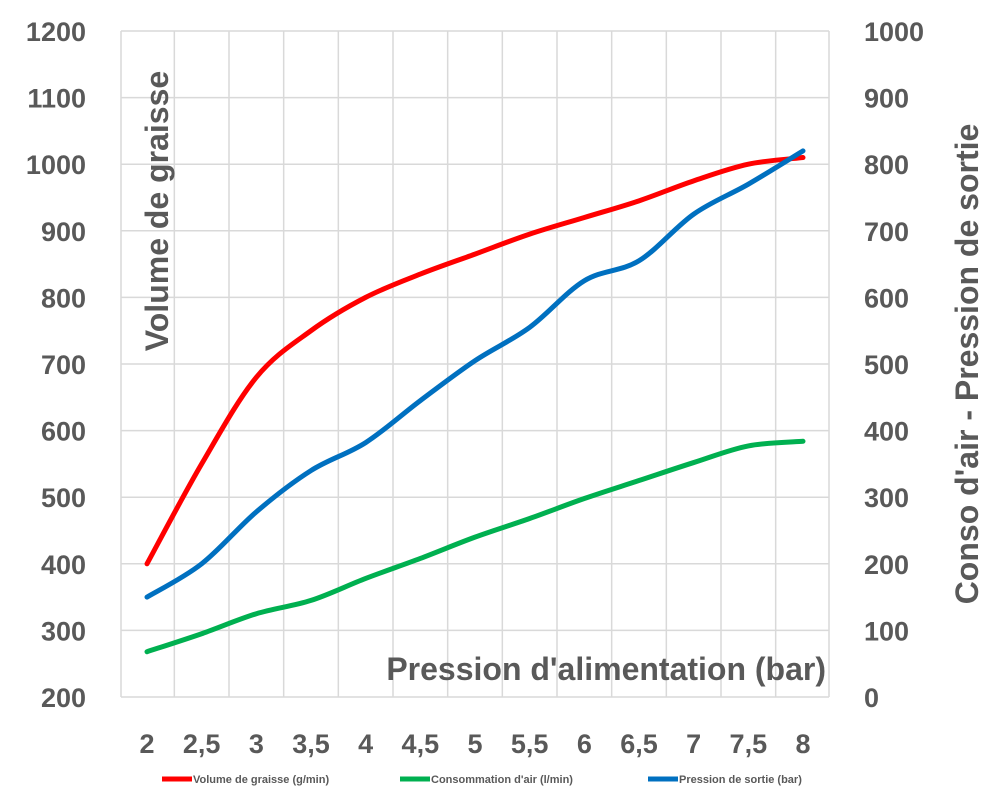  What do you see at coordinates (56, 32) in the screenshot?
I see `left-y-tick-label: 1200` at bounding box center [56, 32].